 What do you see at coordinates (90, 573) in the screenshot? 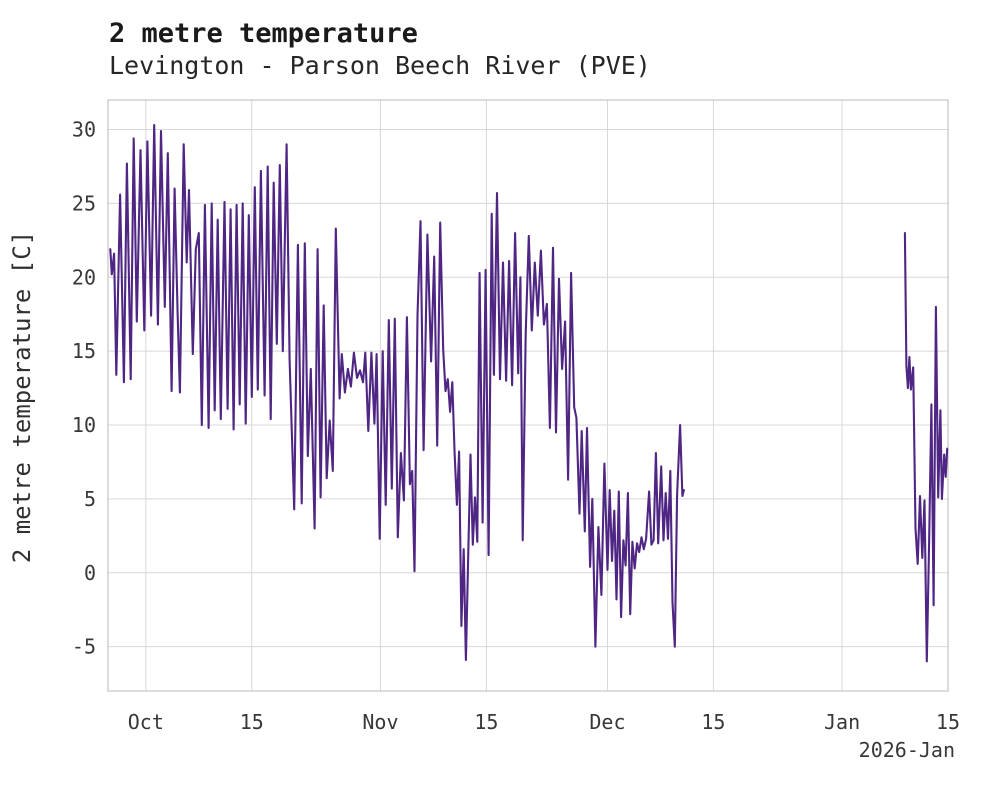
I see `y-tick-label: 0` at bounding box center [90, 573].